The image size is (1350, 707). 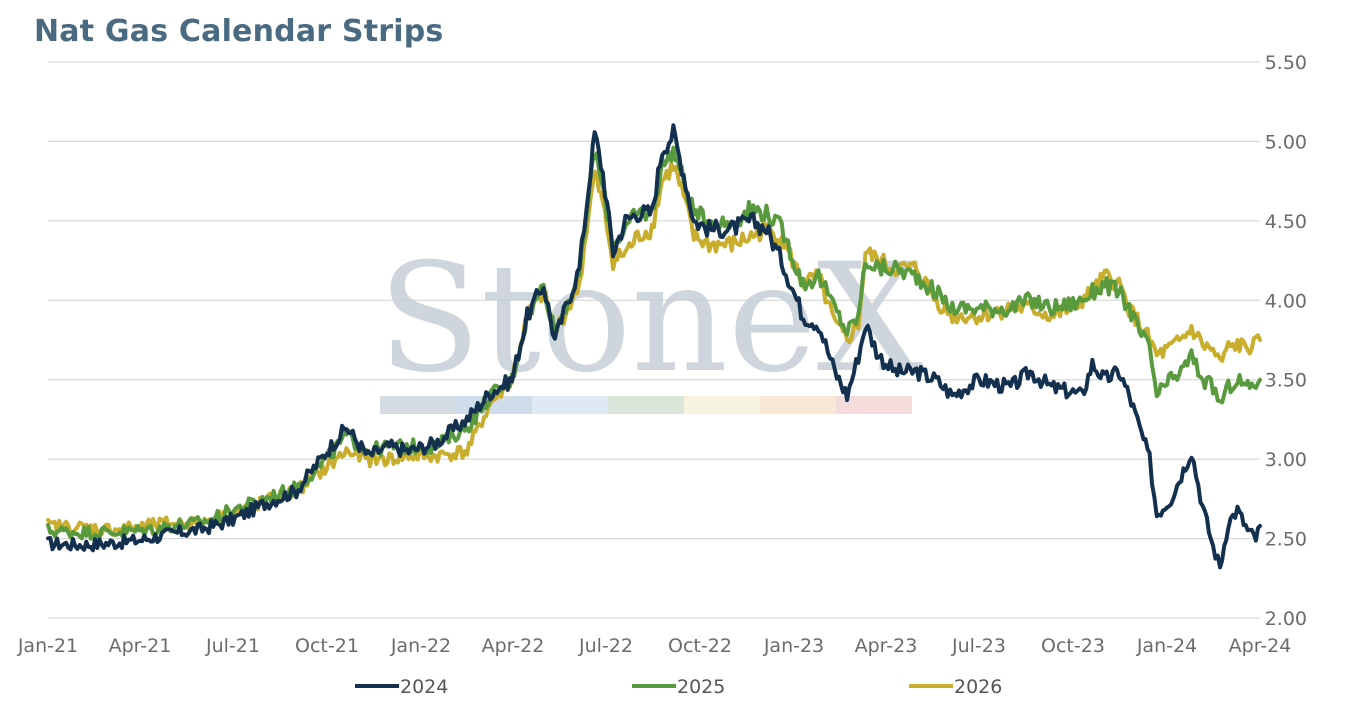 What do you see at coordinates (140, 646) in the screenshot?
I see `x-tick-label: Apr-21` at bounding box center [140, 646].